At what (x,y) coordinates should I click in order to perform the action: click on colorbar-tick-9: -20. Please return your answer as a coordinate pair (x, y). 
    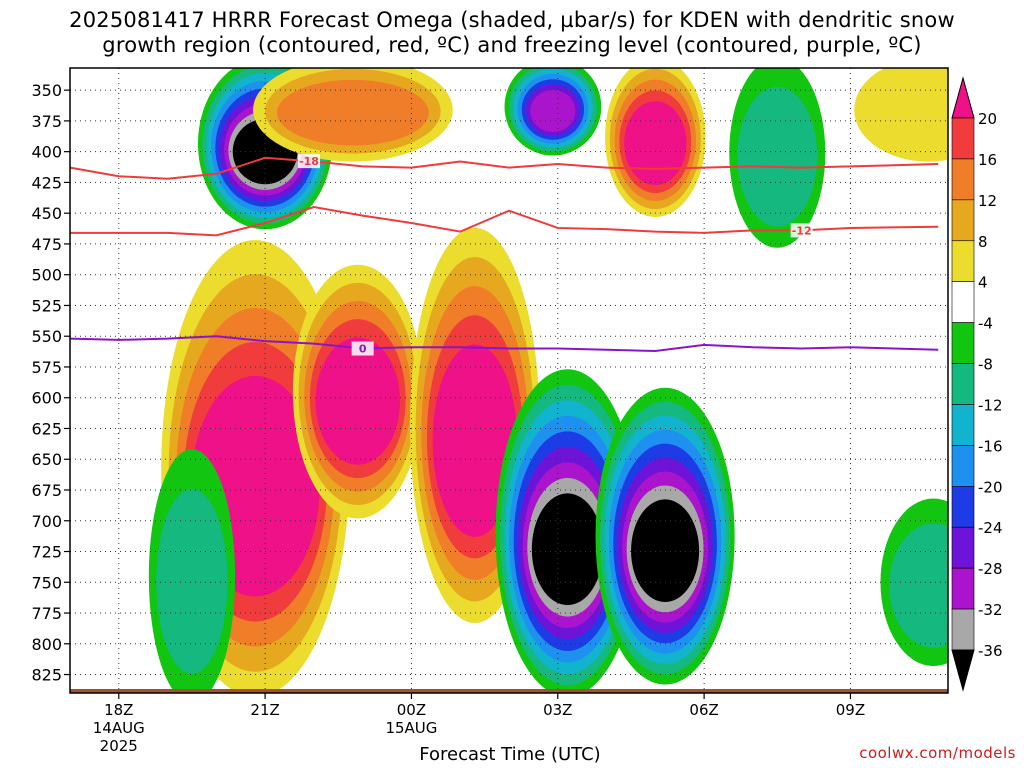
    Looking at the image, I should click on (990, 487).